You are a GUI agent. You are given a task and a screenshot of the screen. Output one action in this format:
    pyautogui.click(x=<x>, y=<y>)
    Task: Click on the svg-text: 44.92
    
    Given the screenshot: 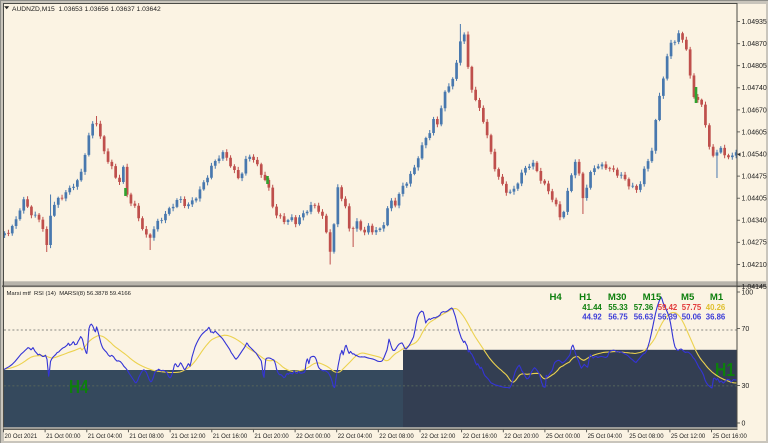 What is the action you would take?
    pyautogui.click(x=592, y=317)
    